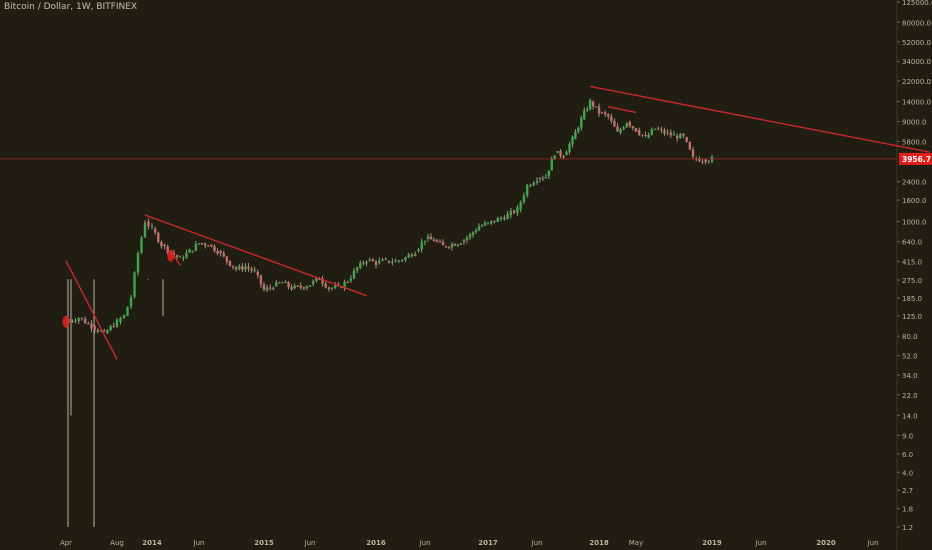 Image resolution: width=932 pixels, height=550 pixels. Describe the element at coordinates (914, 222) in the screenshot. I see `y-tick-label: 1000.0` at that location.